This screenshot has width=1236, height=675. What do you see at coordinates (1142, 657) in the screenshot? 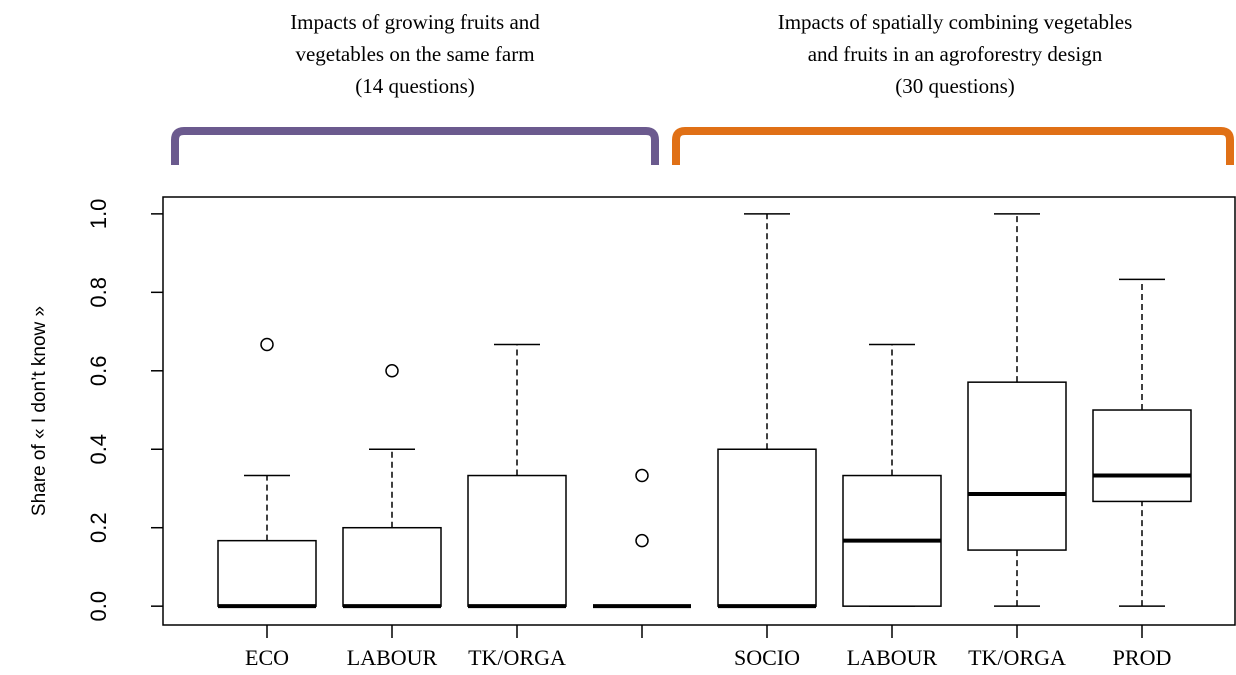
I see `x-tick-label: PROD` at bounding box center [1142, 657].